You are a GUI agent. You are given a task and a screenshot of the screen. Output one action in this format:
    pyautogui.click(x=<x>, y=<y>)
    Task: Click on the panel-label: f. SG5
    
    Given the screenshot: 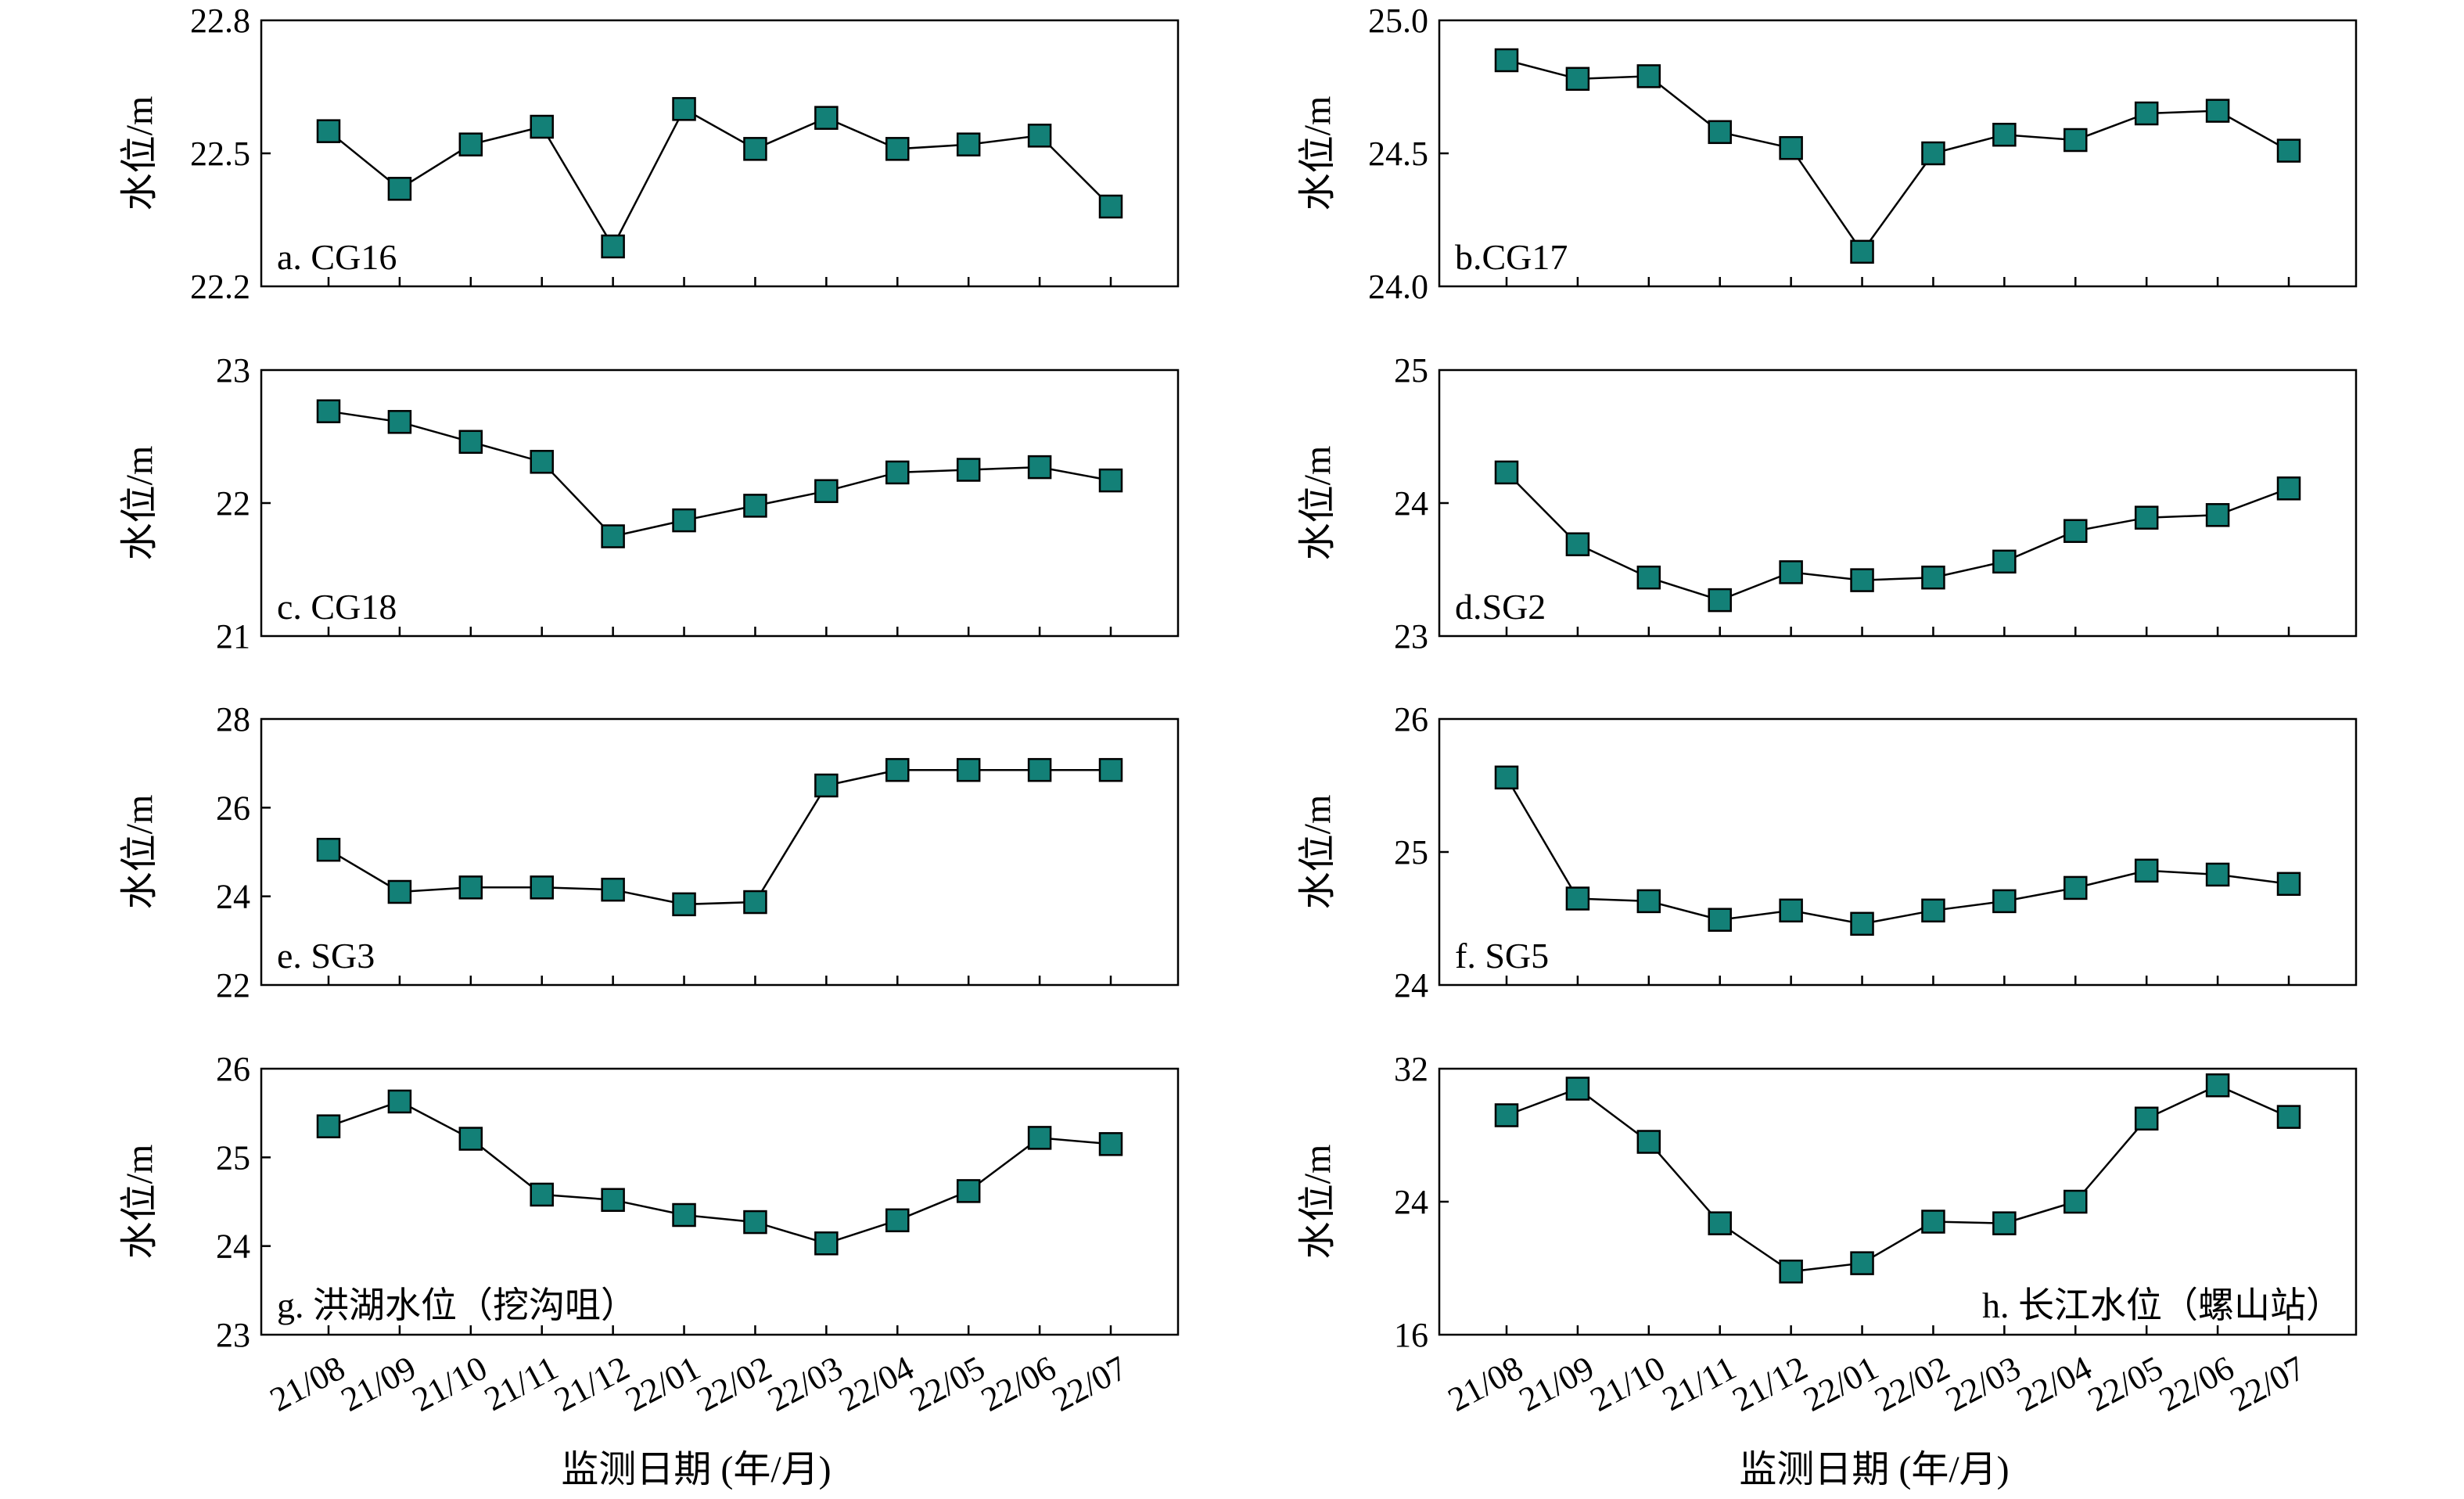 What is the action you would take?
    pyautogui.click(x=1502, y=956)
    